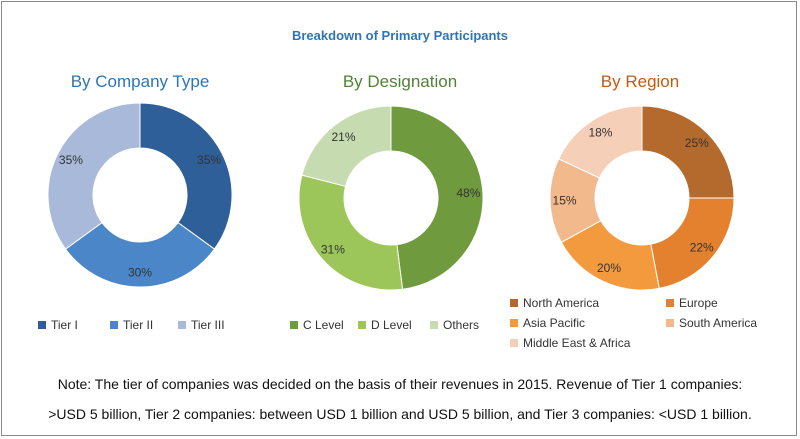  I want to click on data-label-south-america: 15%, so click(565, 200).